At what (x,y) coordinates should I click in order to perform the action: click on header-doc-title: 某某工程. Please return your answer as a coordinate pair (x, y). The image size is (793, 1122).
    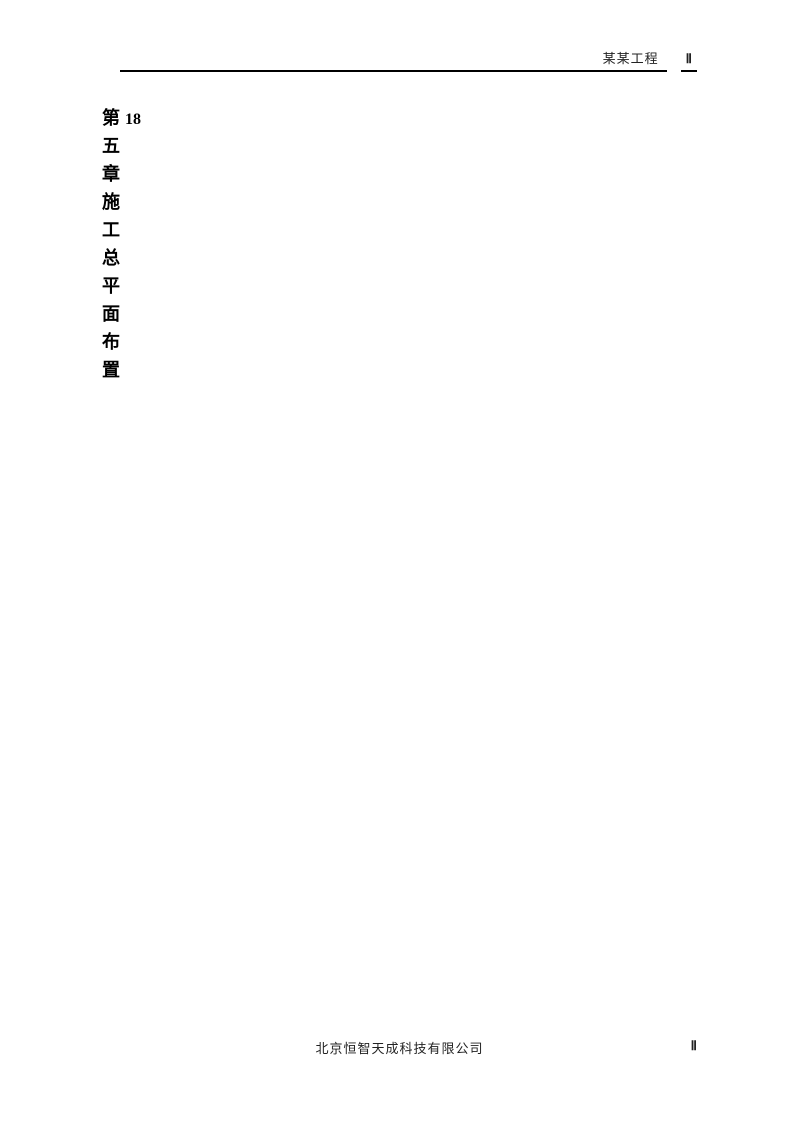
    Looking at the image, I should click on (630, 58).